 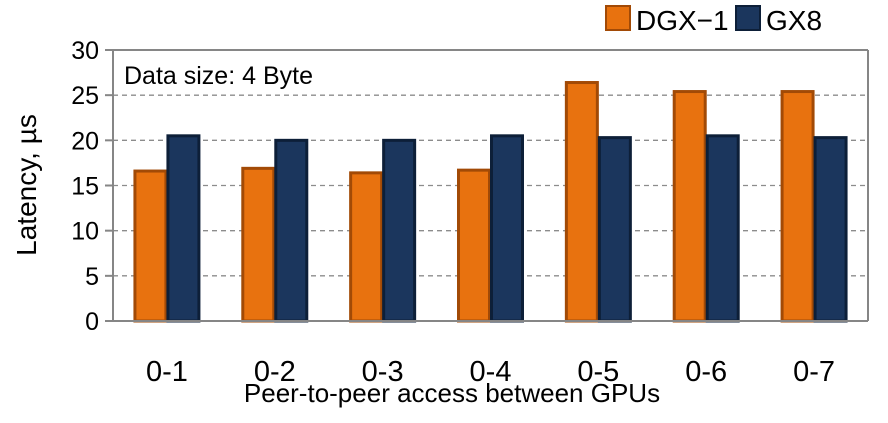 I want to click on y-tick-labels: 0 5 10 15 20 25 30, so click(x=92, y=186).